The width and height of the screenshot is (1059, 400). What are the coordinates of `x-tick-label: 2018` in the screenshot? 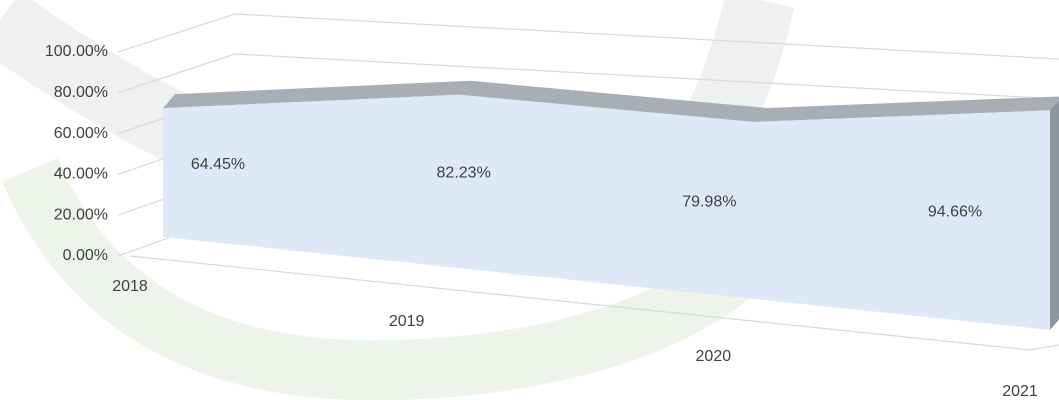 It's located at (130, 286).